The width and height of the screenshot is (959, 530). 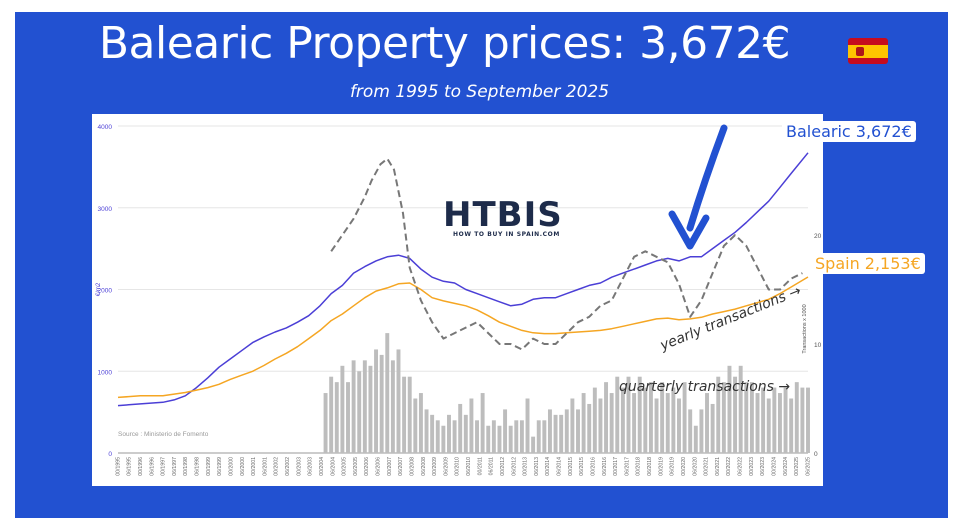 I want to click on x-tick-label: 06/2004, so click(x=333, y=466).